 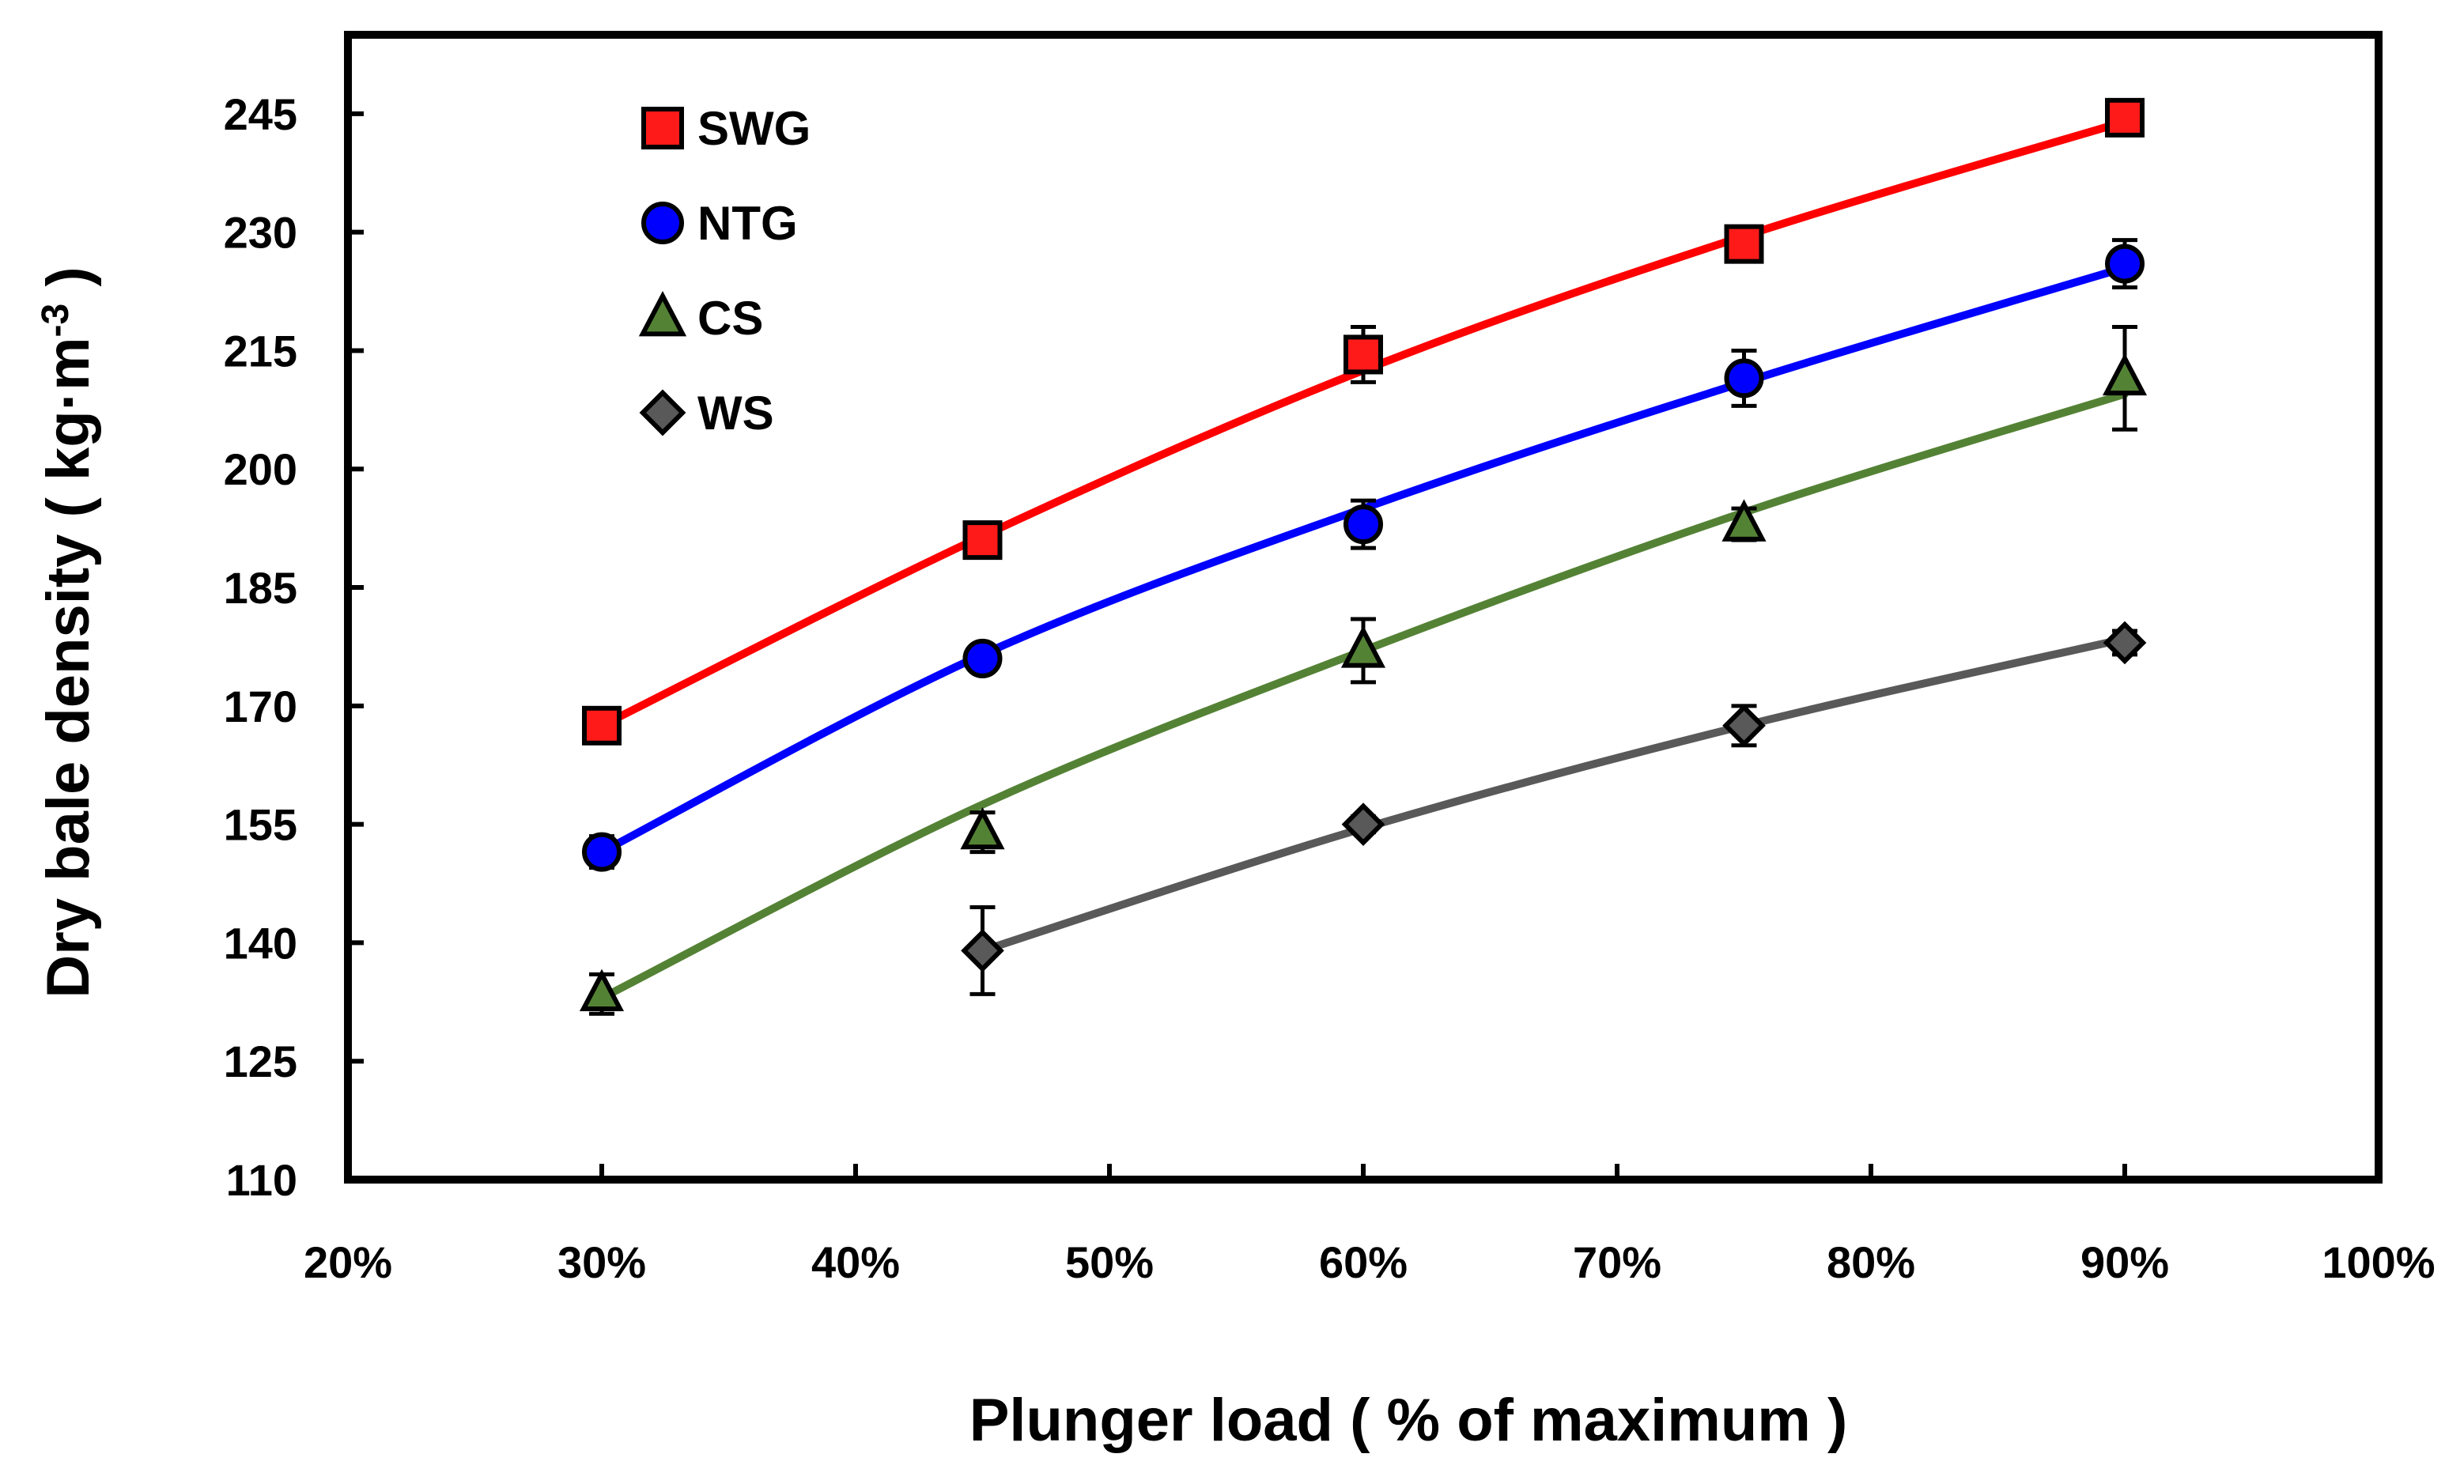 What do you see at coordinates (260, 588) in the screenshot?
I see `y-tick-label: 185` at bounding box center [260, 588].